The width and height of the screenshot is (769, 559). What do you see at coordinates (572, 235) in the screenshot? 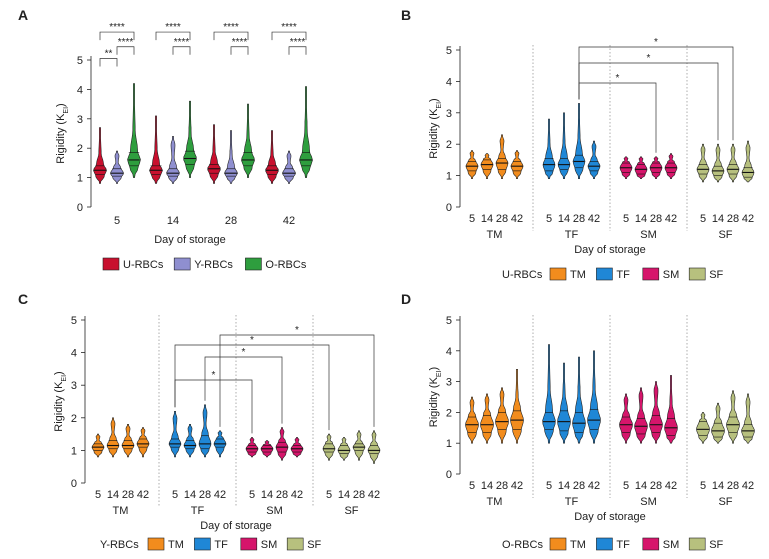
I see `group-label: TF` at bounding box center [572, 235].